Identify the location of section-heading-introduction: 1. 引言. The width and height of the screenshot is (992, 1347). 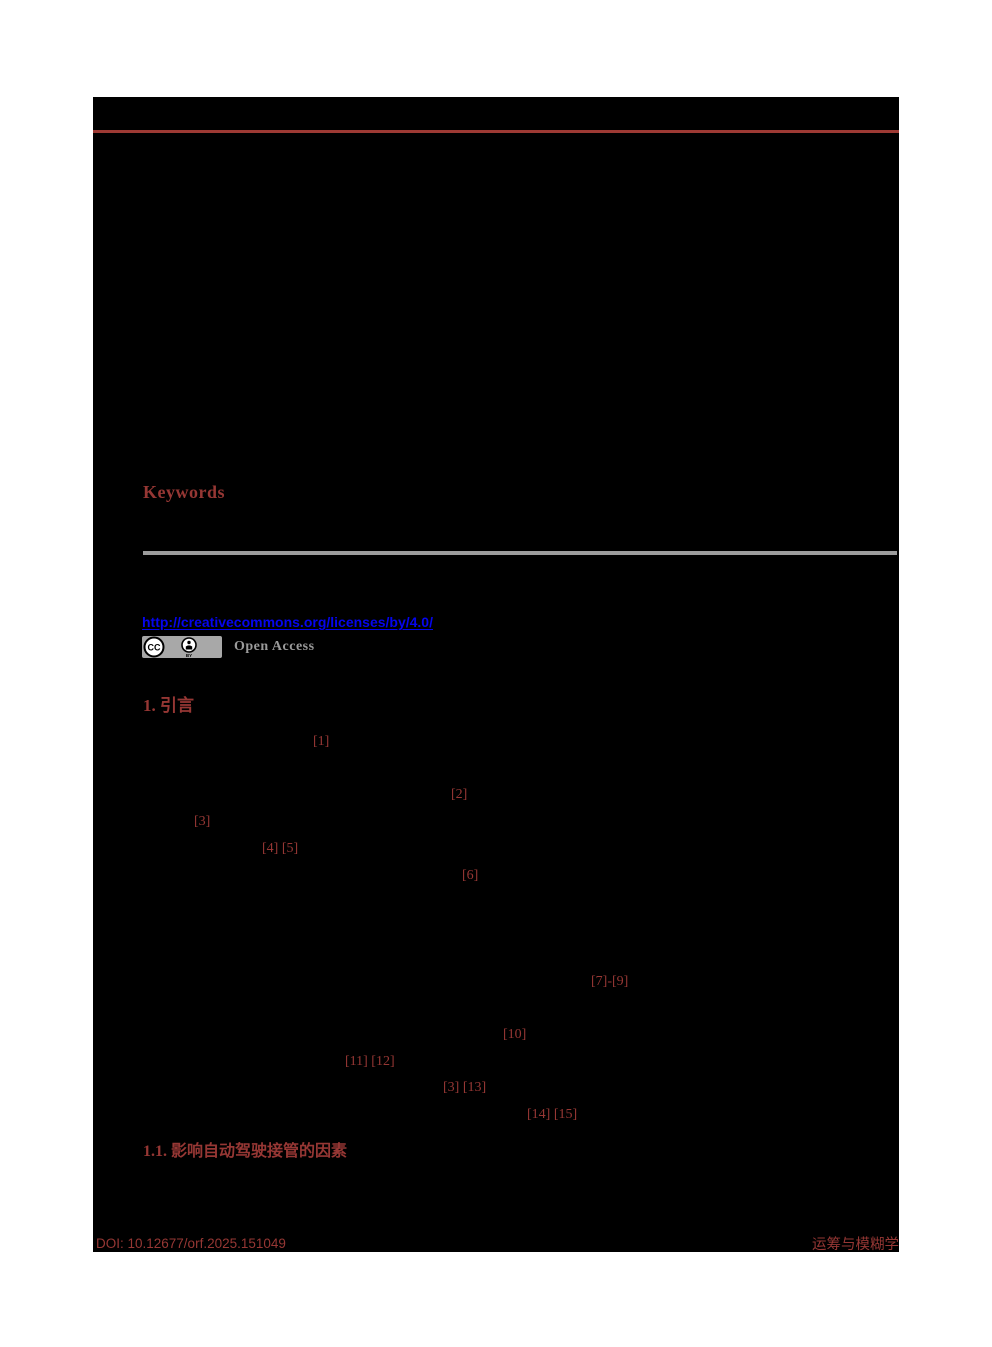
(168, 705).